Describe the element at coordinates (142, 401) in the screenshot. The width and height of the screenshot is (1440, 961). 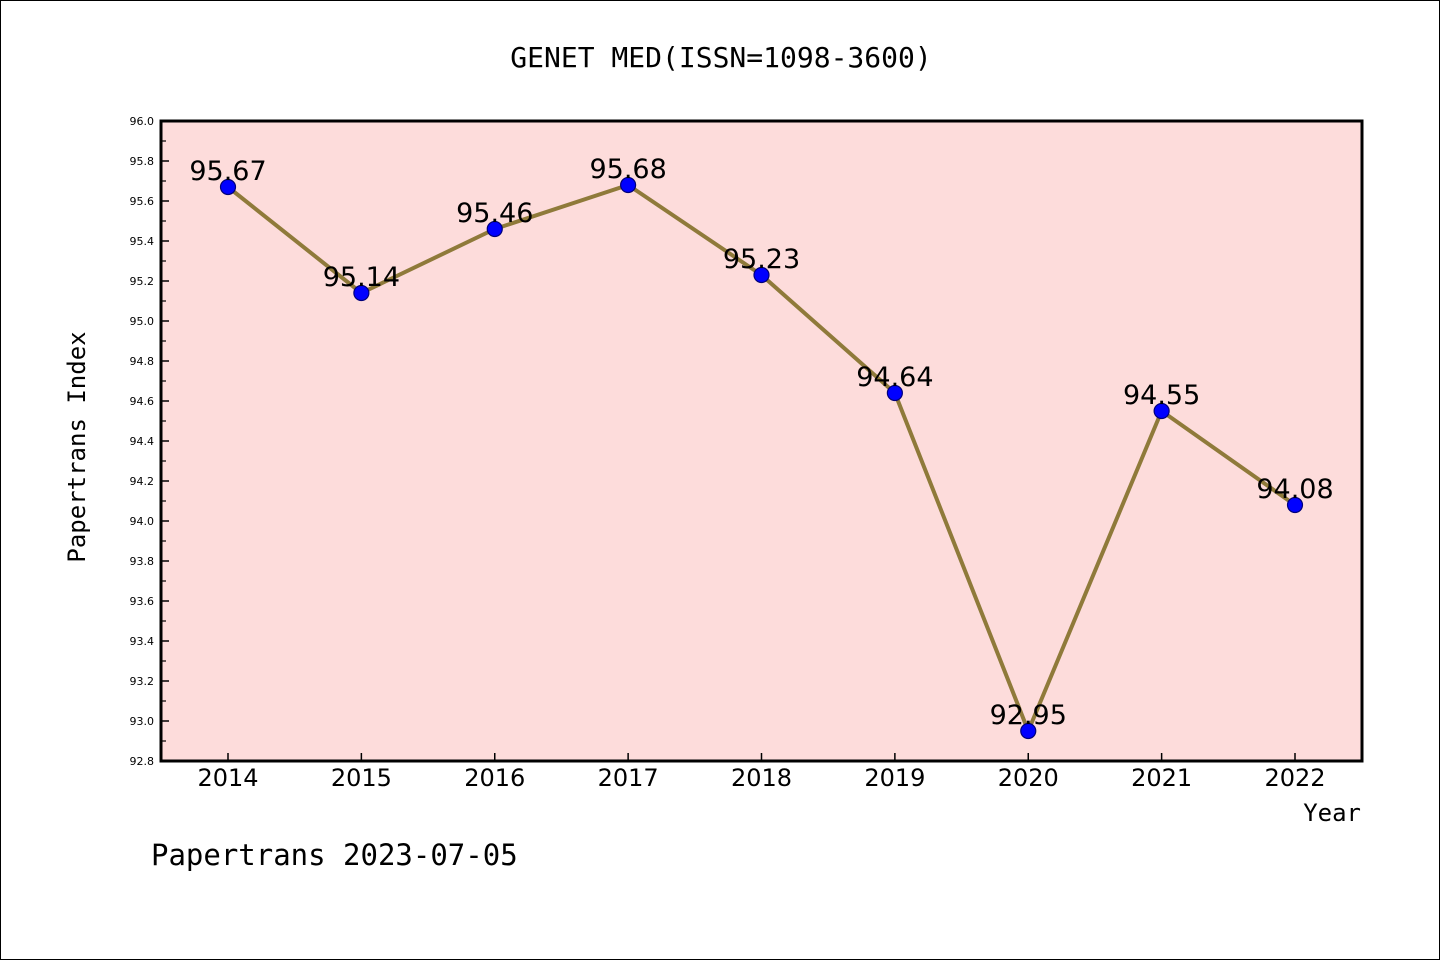
I see `y-tick-label: 94.6` at that location.